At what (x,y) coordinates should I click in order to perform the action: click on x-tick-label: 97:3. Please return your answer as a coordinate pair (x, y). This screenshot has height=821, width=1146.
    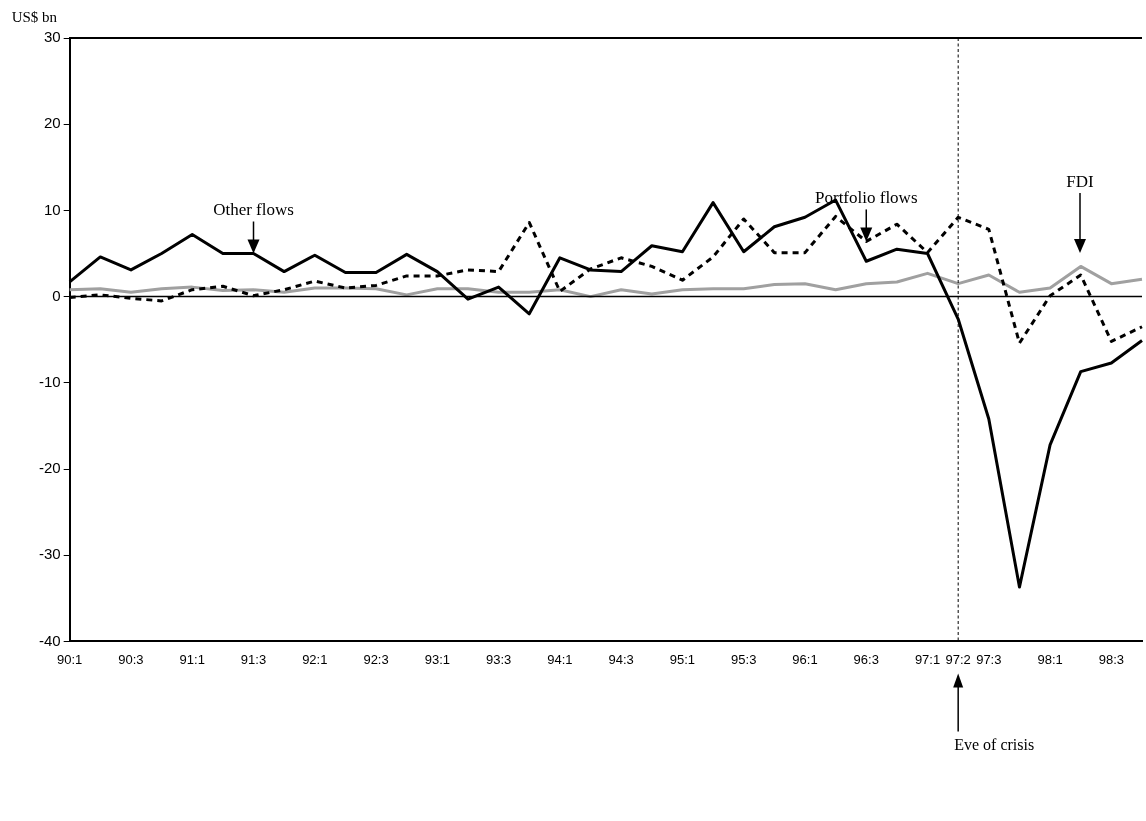
    Looking at the image, I should click on (989, 659).